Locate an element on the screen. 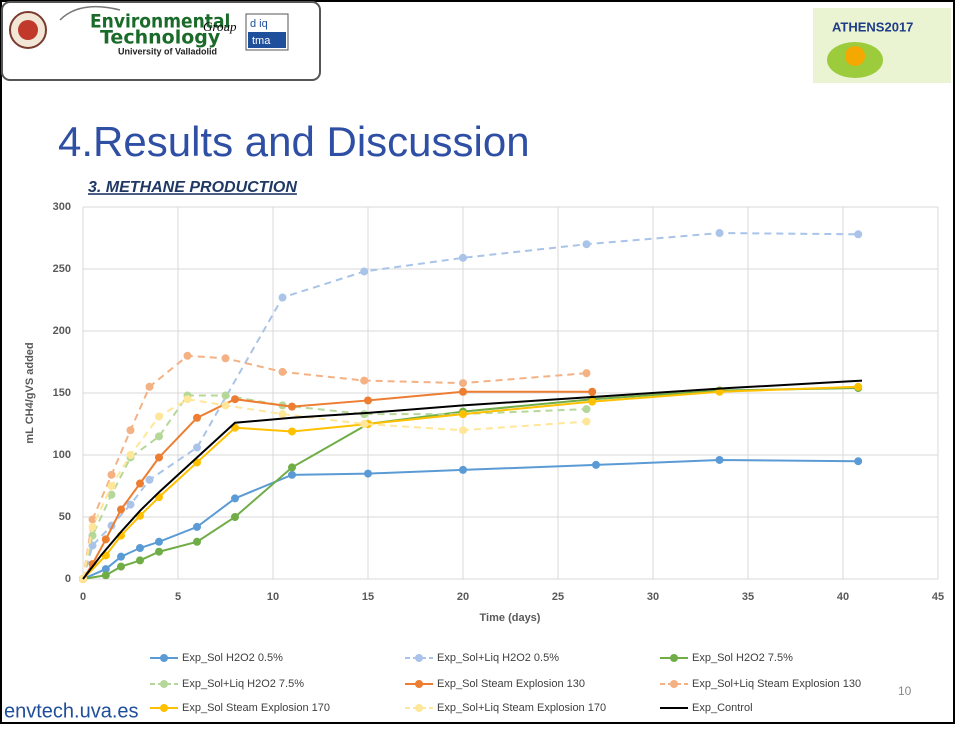 The height and width of the screenshot is (729, 955). group-line1: Environmental is located at coordinates (160, 22).